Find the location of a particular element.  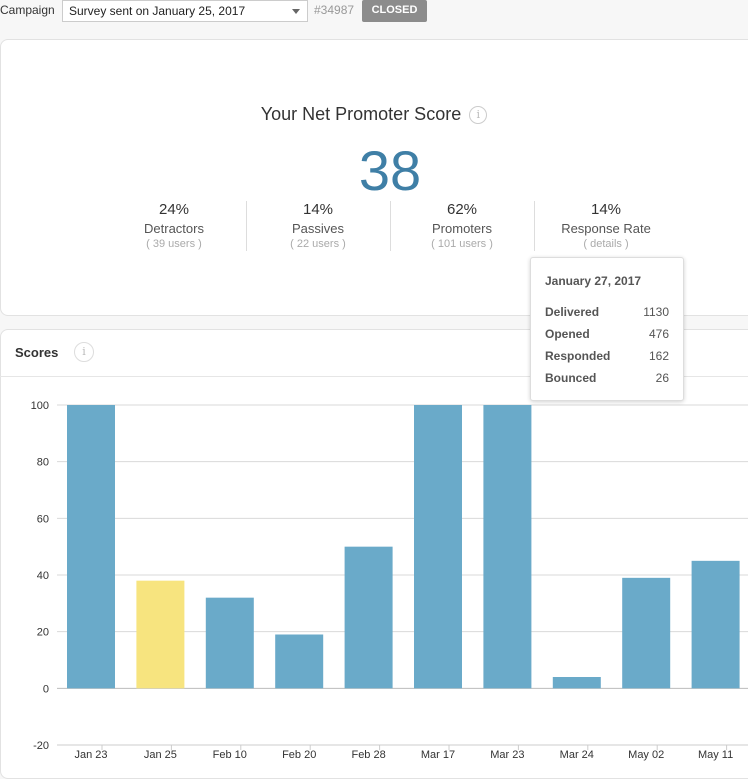

chevron-down-icon is located at coordinates (296, 11).